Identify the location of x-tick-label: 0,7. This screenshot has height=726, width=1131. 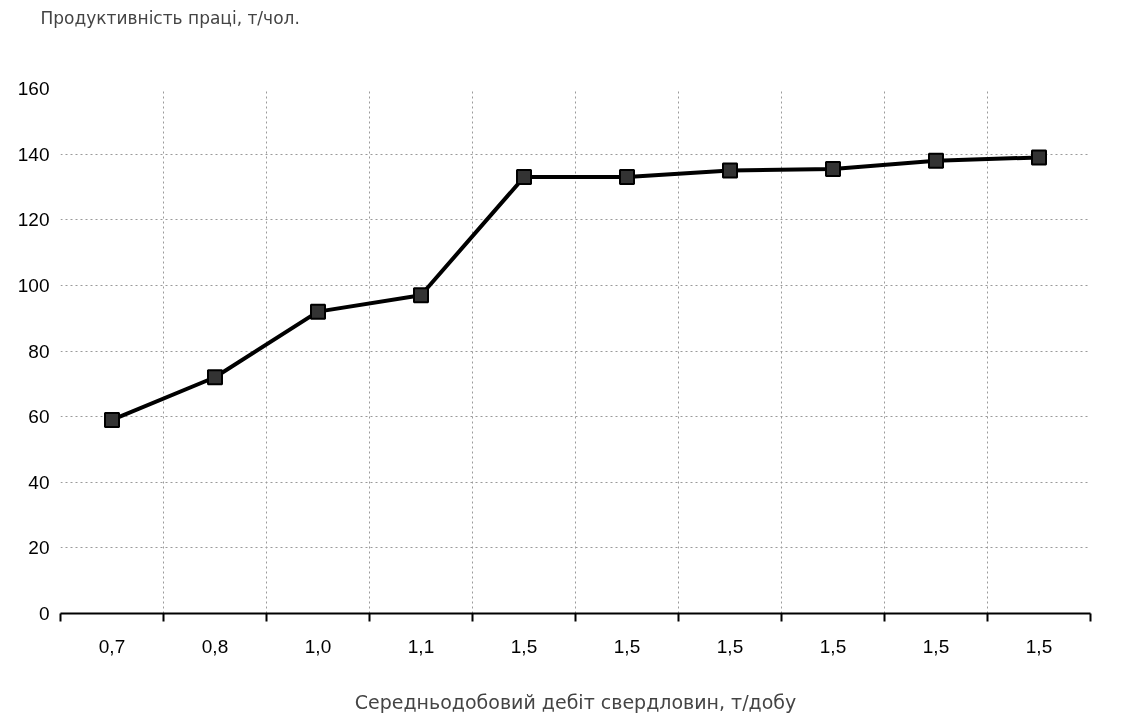
(112, 646).